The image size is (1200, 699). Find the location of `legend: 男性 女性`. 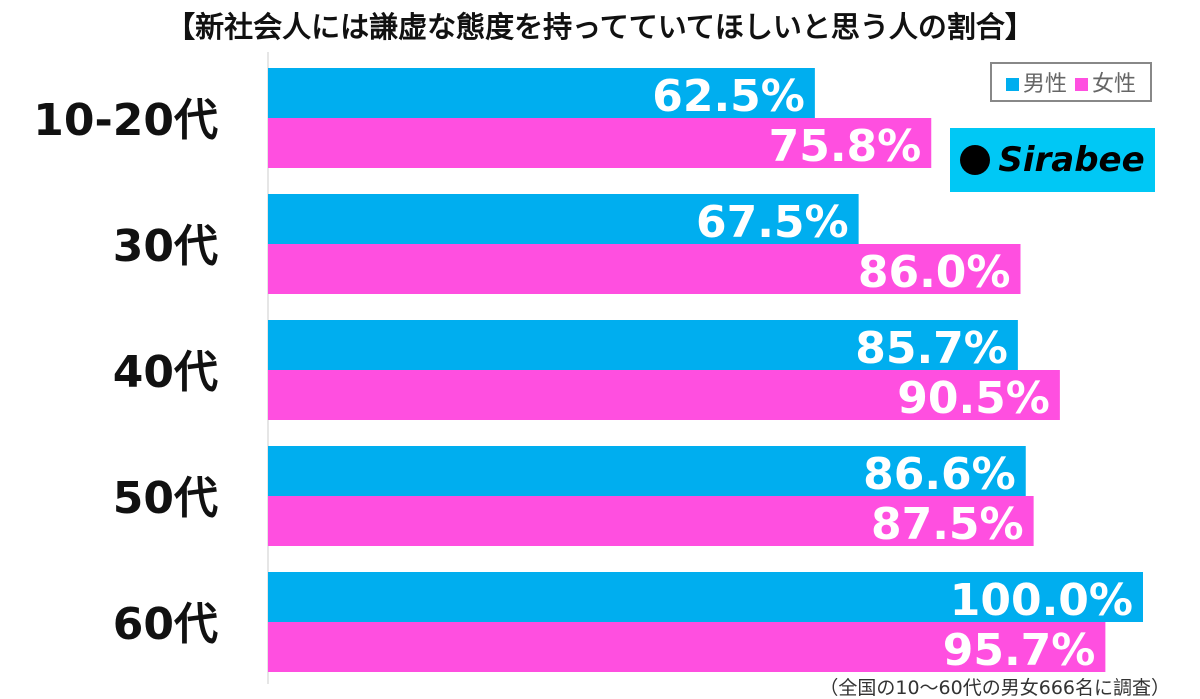

legend: 男性 女性 is located at coordinates (1071, 82).